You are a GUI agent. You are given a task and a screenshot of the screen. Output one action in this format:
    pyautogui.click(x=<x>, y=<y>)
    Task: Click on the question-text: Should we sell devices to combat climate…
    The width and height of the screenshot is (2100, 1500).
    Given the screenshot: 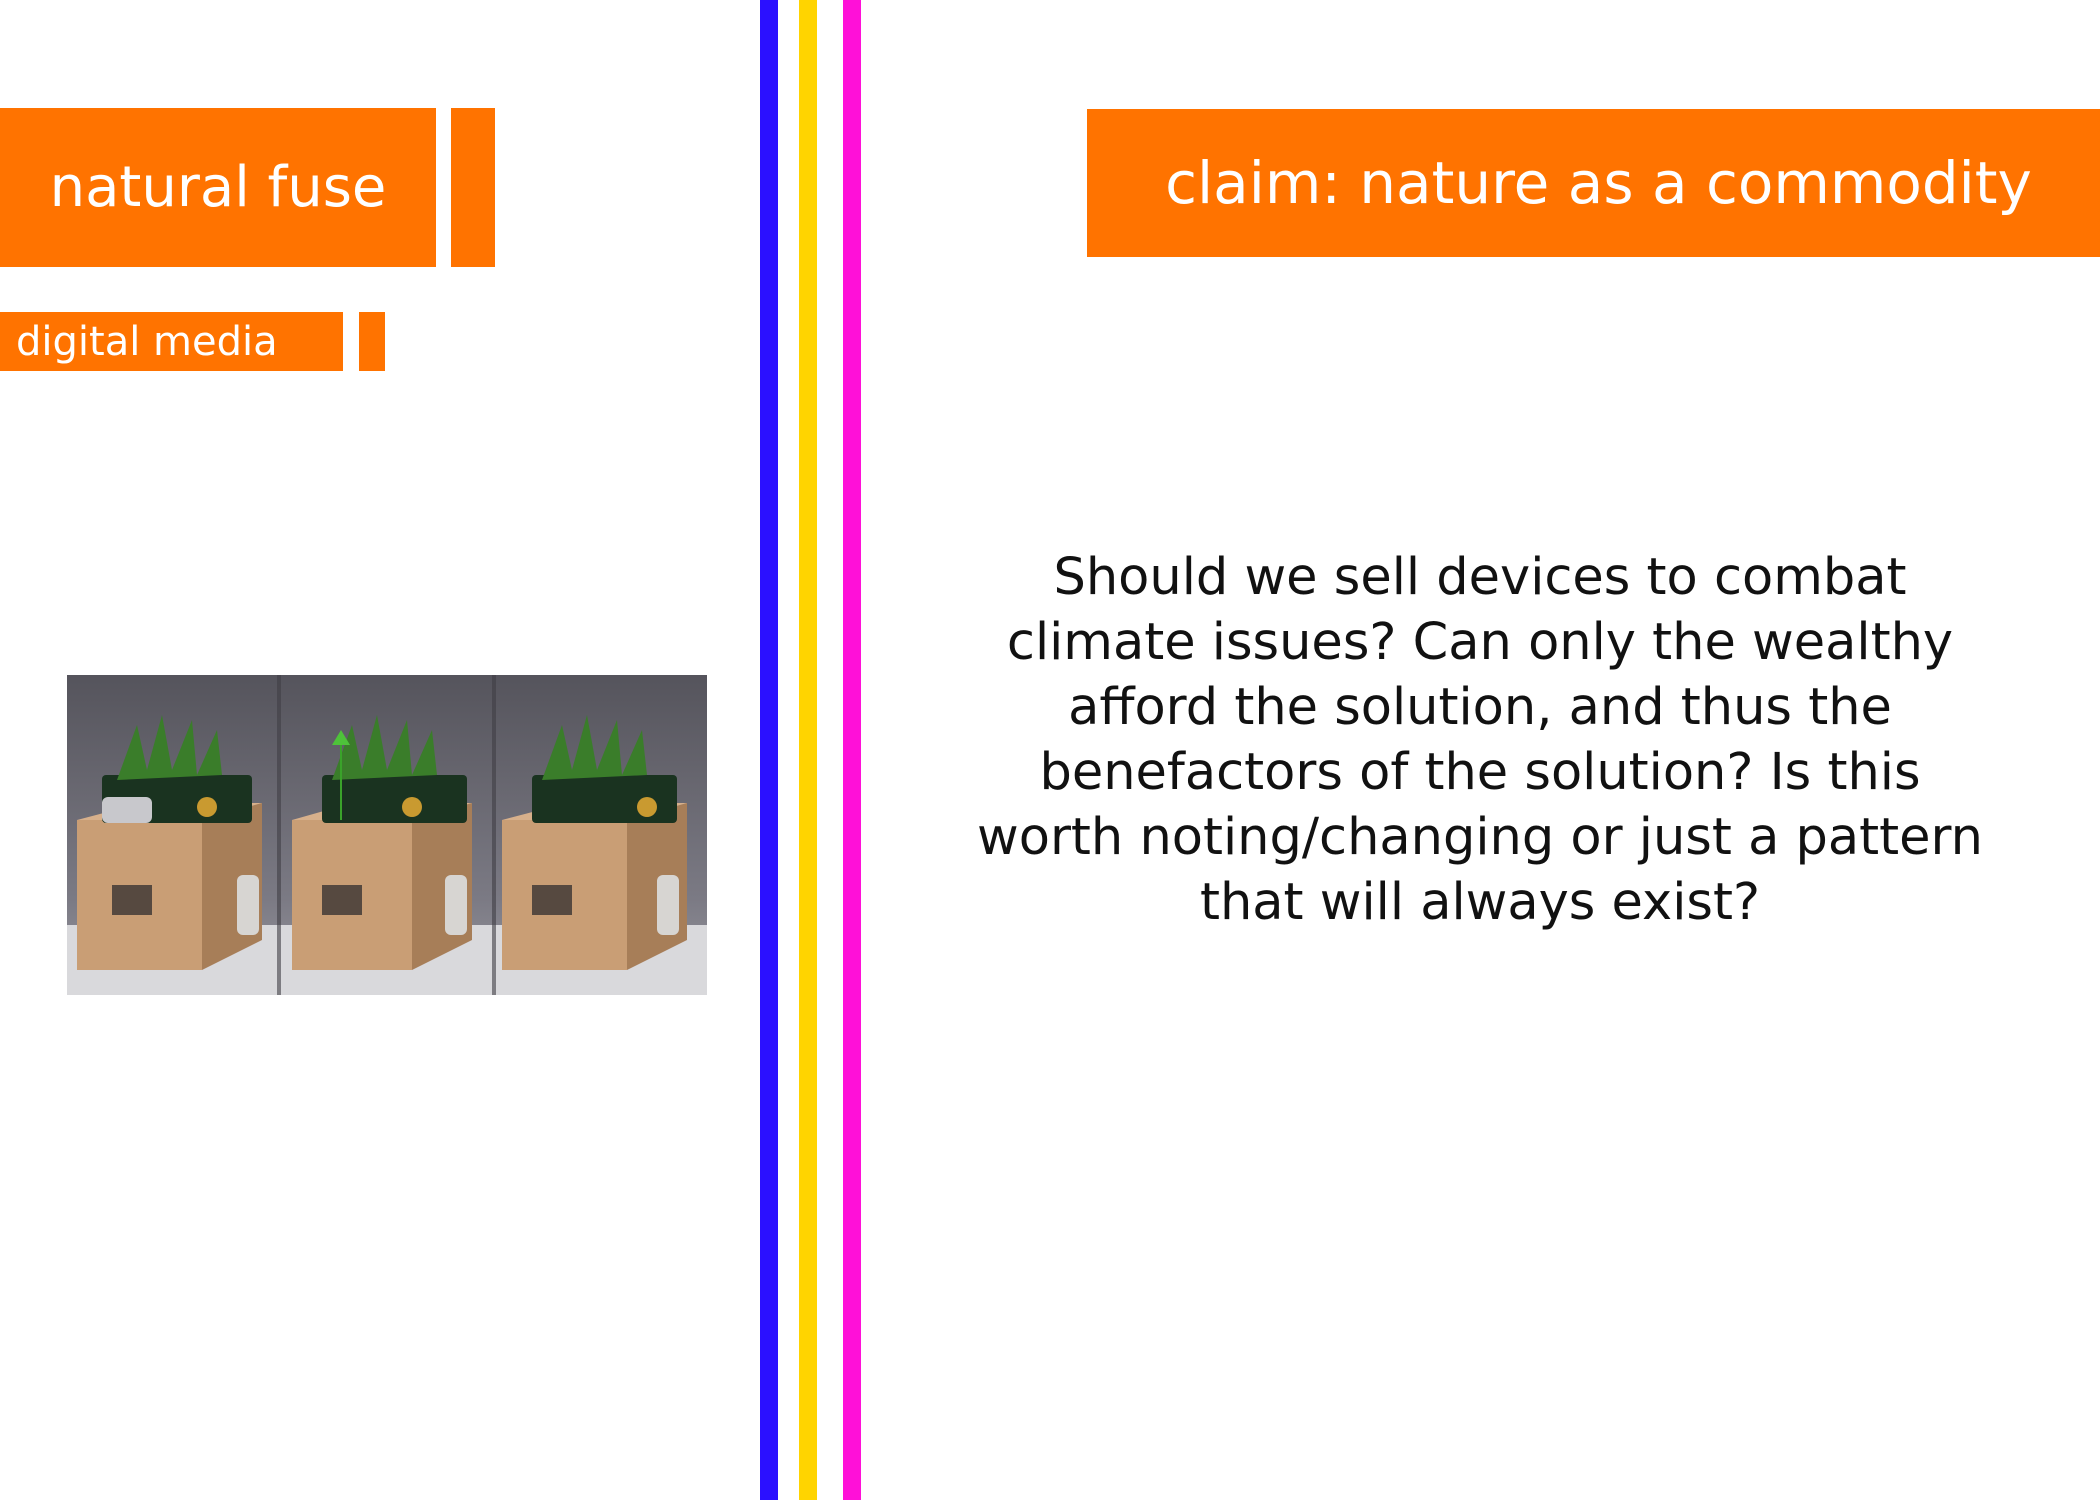 What is the action you would take?
    pyautogui.click(x=1480, y=740)
    